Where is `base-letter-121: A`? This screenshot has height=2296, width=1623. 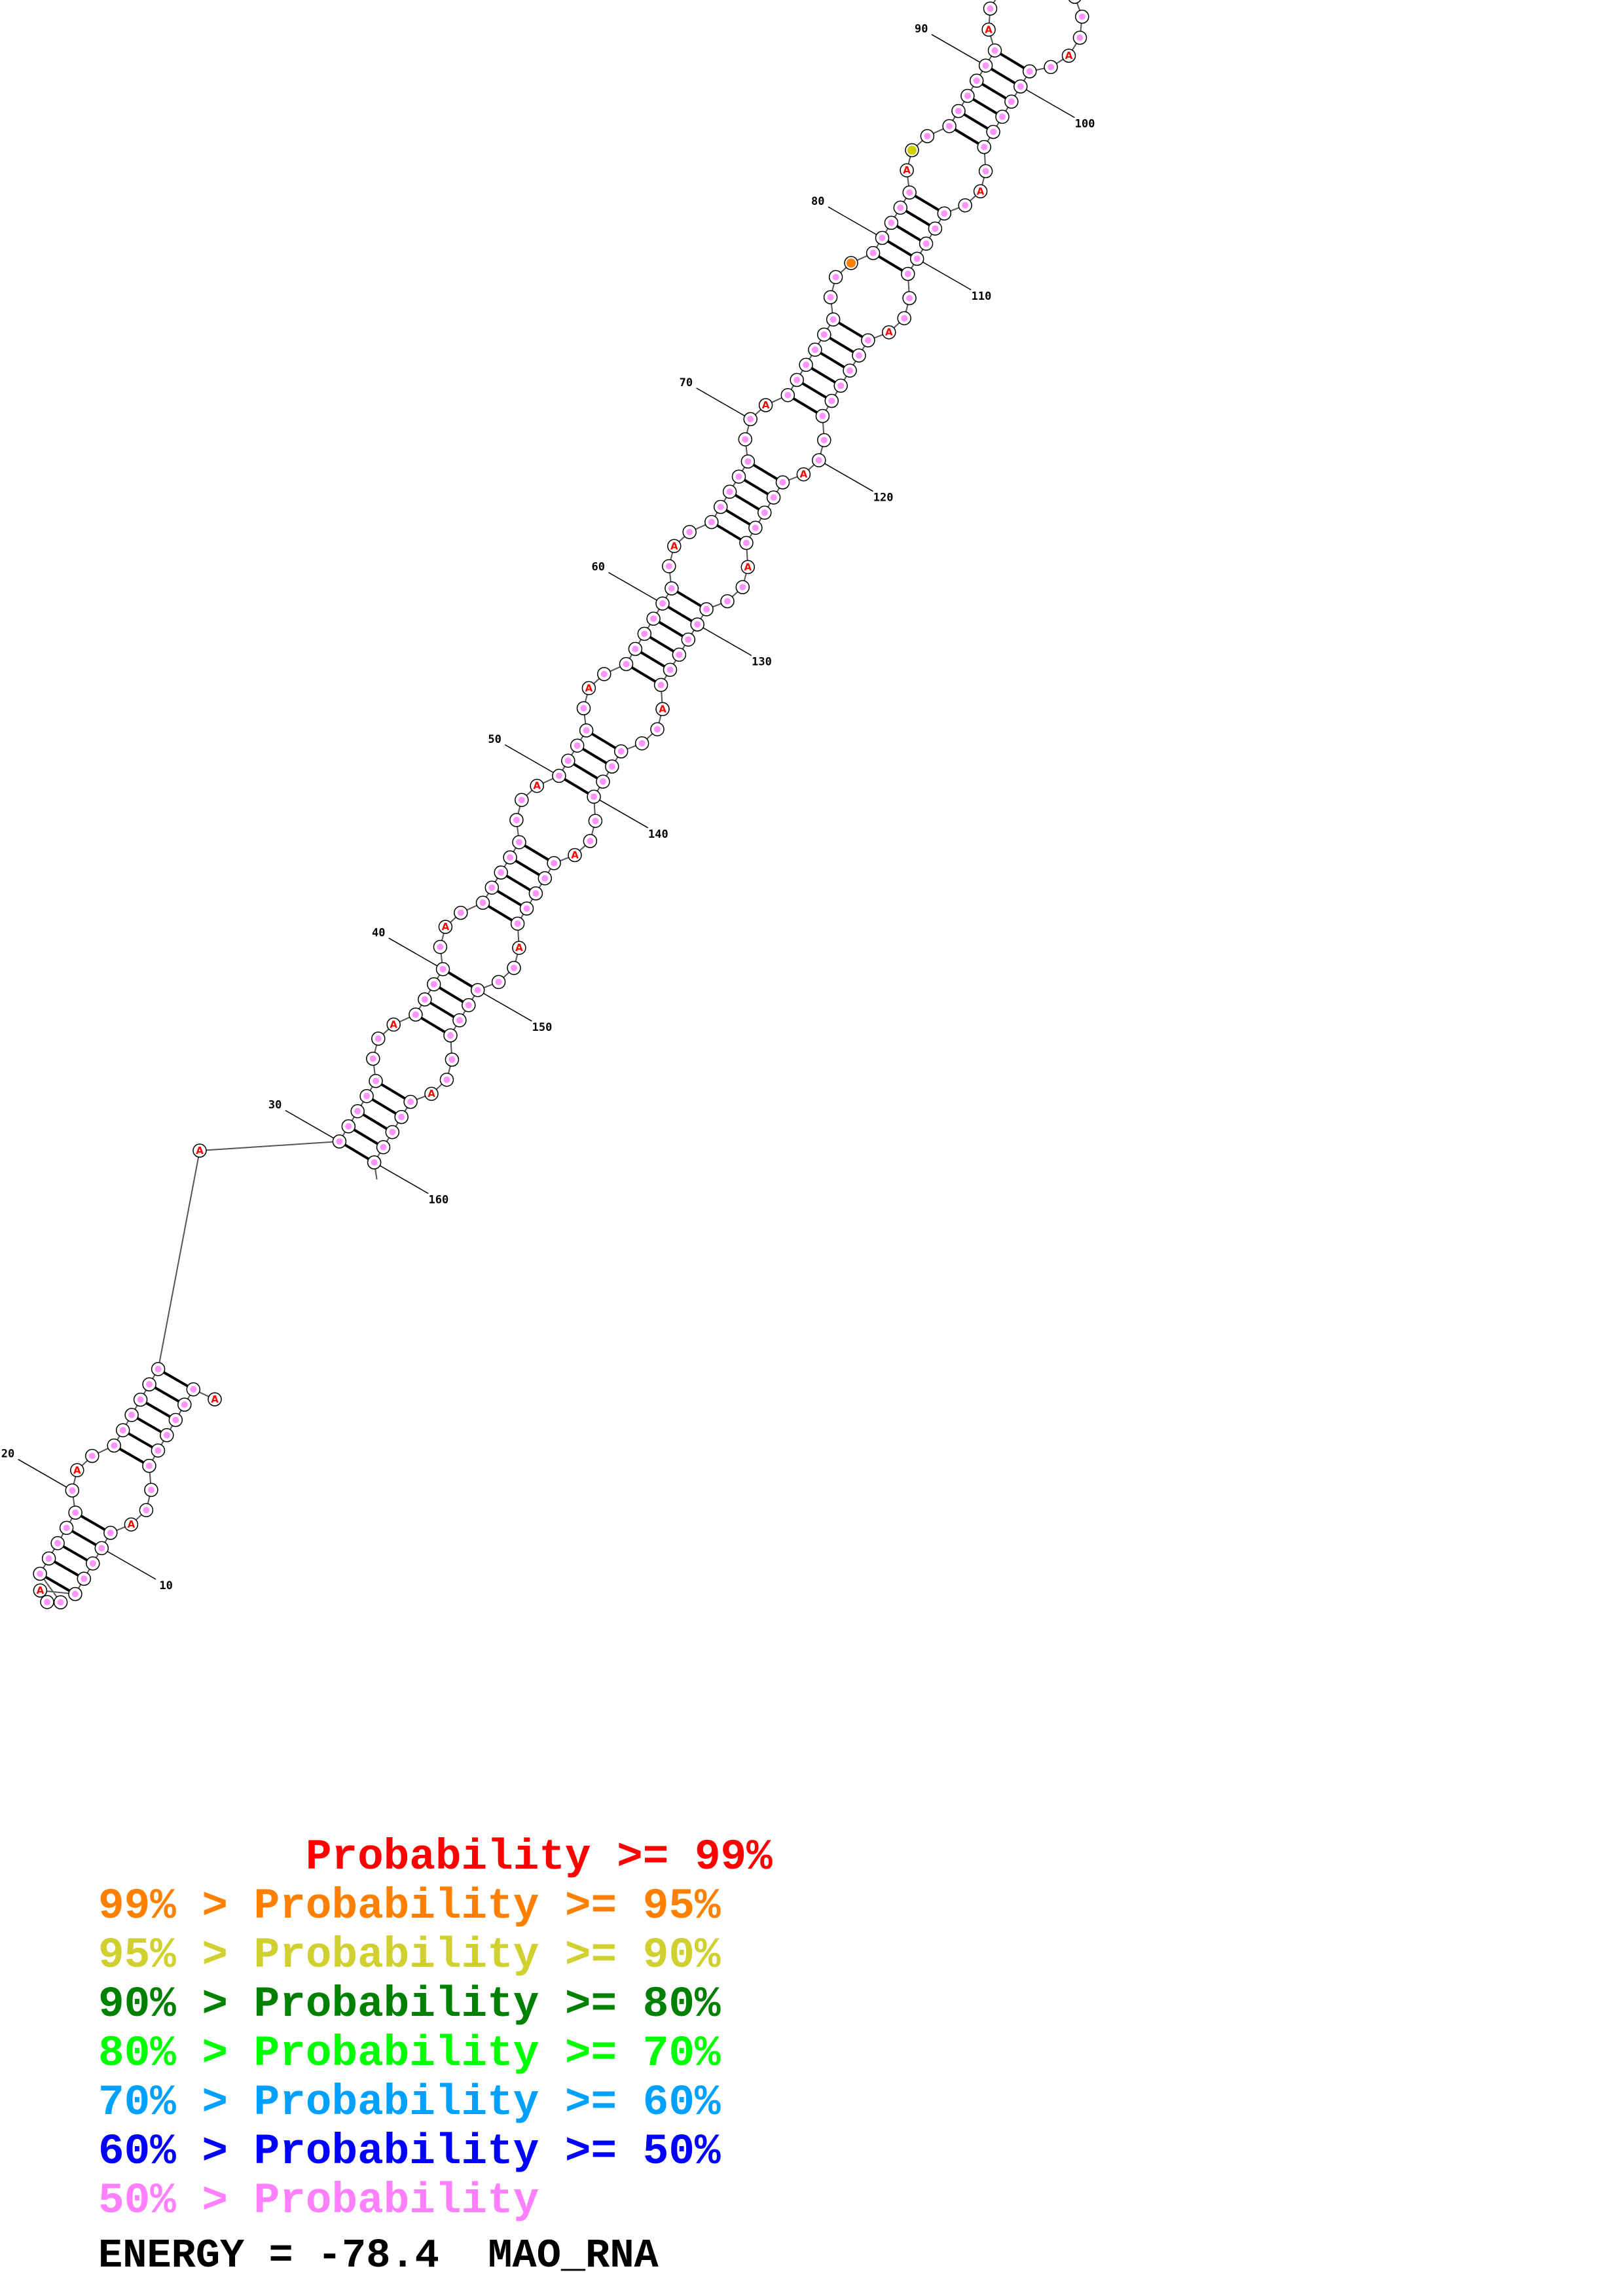
base-letter-121: A is located at coordinates (662, 709).